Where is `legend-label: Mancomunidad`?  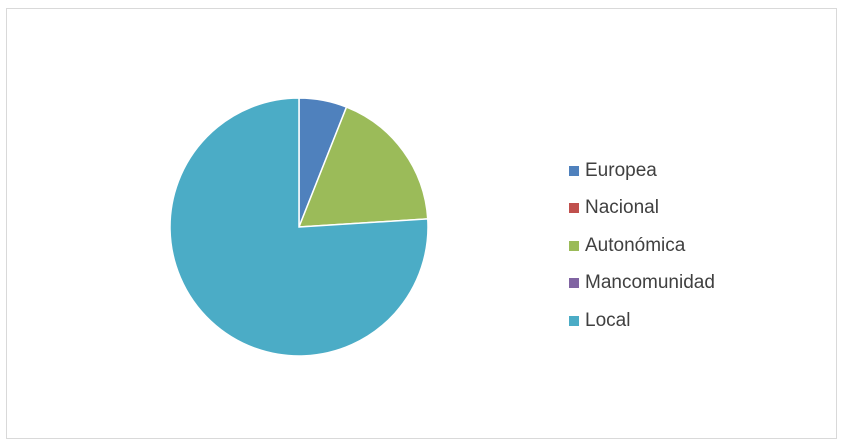
legend-label: Mancomunidad is located at coordinates (650, 283).